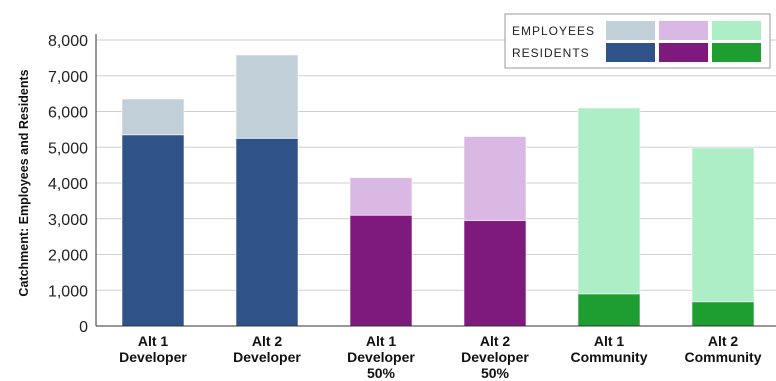  What do you see at coordinates (24, 182) in the screenshot?
I see `y-axis-label: Catchment: Employees and Residents` at bounding box center [24, 182].